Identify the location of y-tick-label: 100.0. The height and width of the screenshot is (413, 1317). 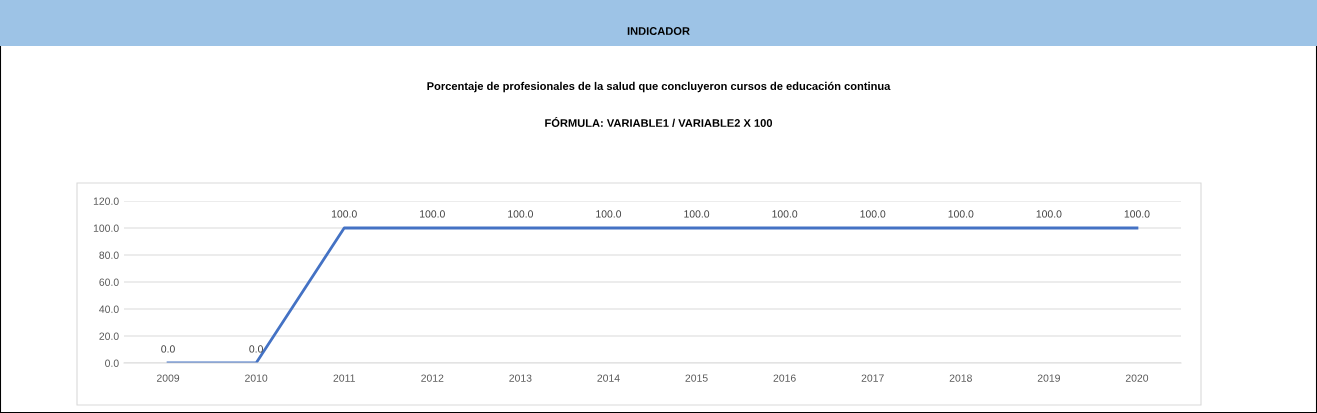
(106, 228).